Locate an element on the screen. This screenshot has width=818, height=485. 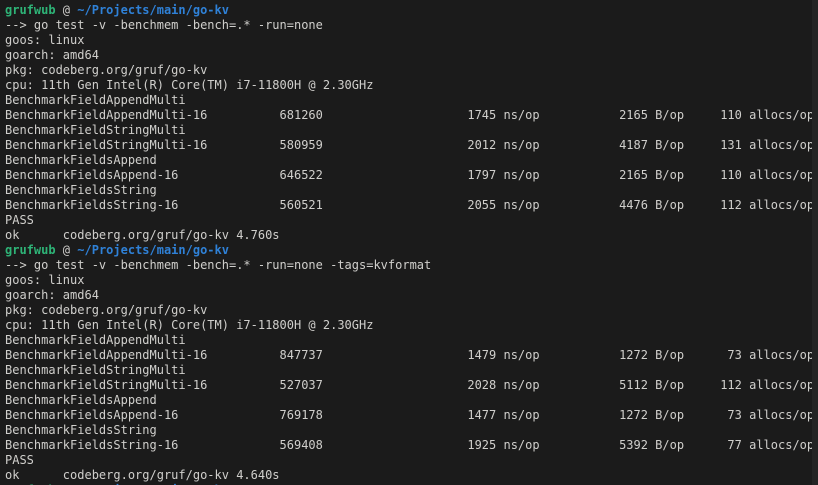
benchmark-iterations: 527037 is located at coordinates (301, 385).